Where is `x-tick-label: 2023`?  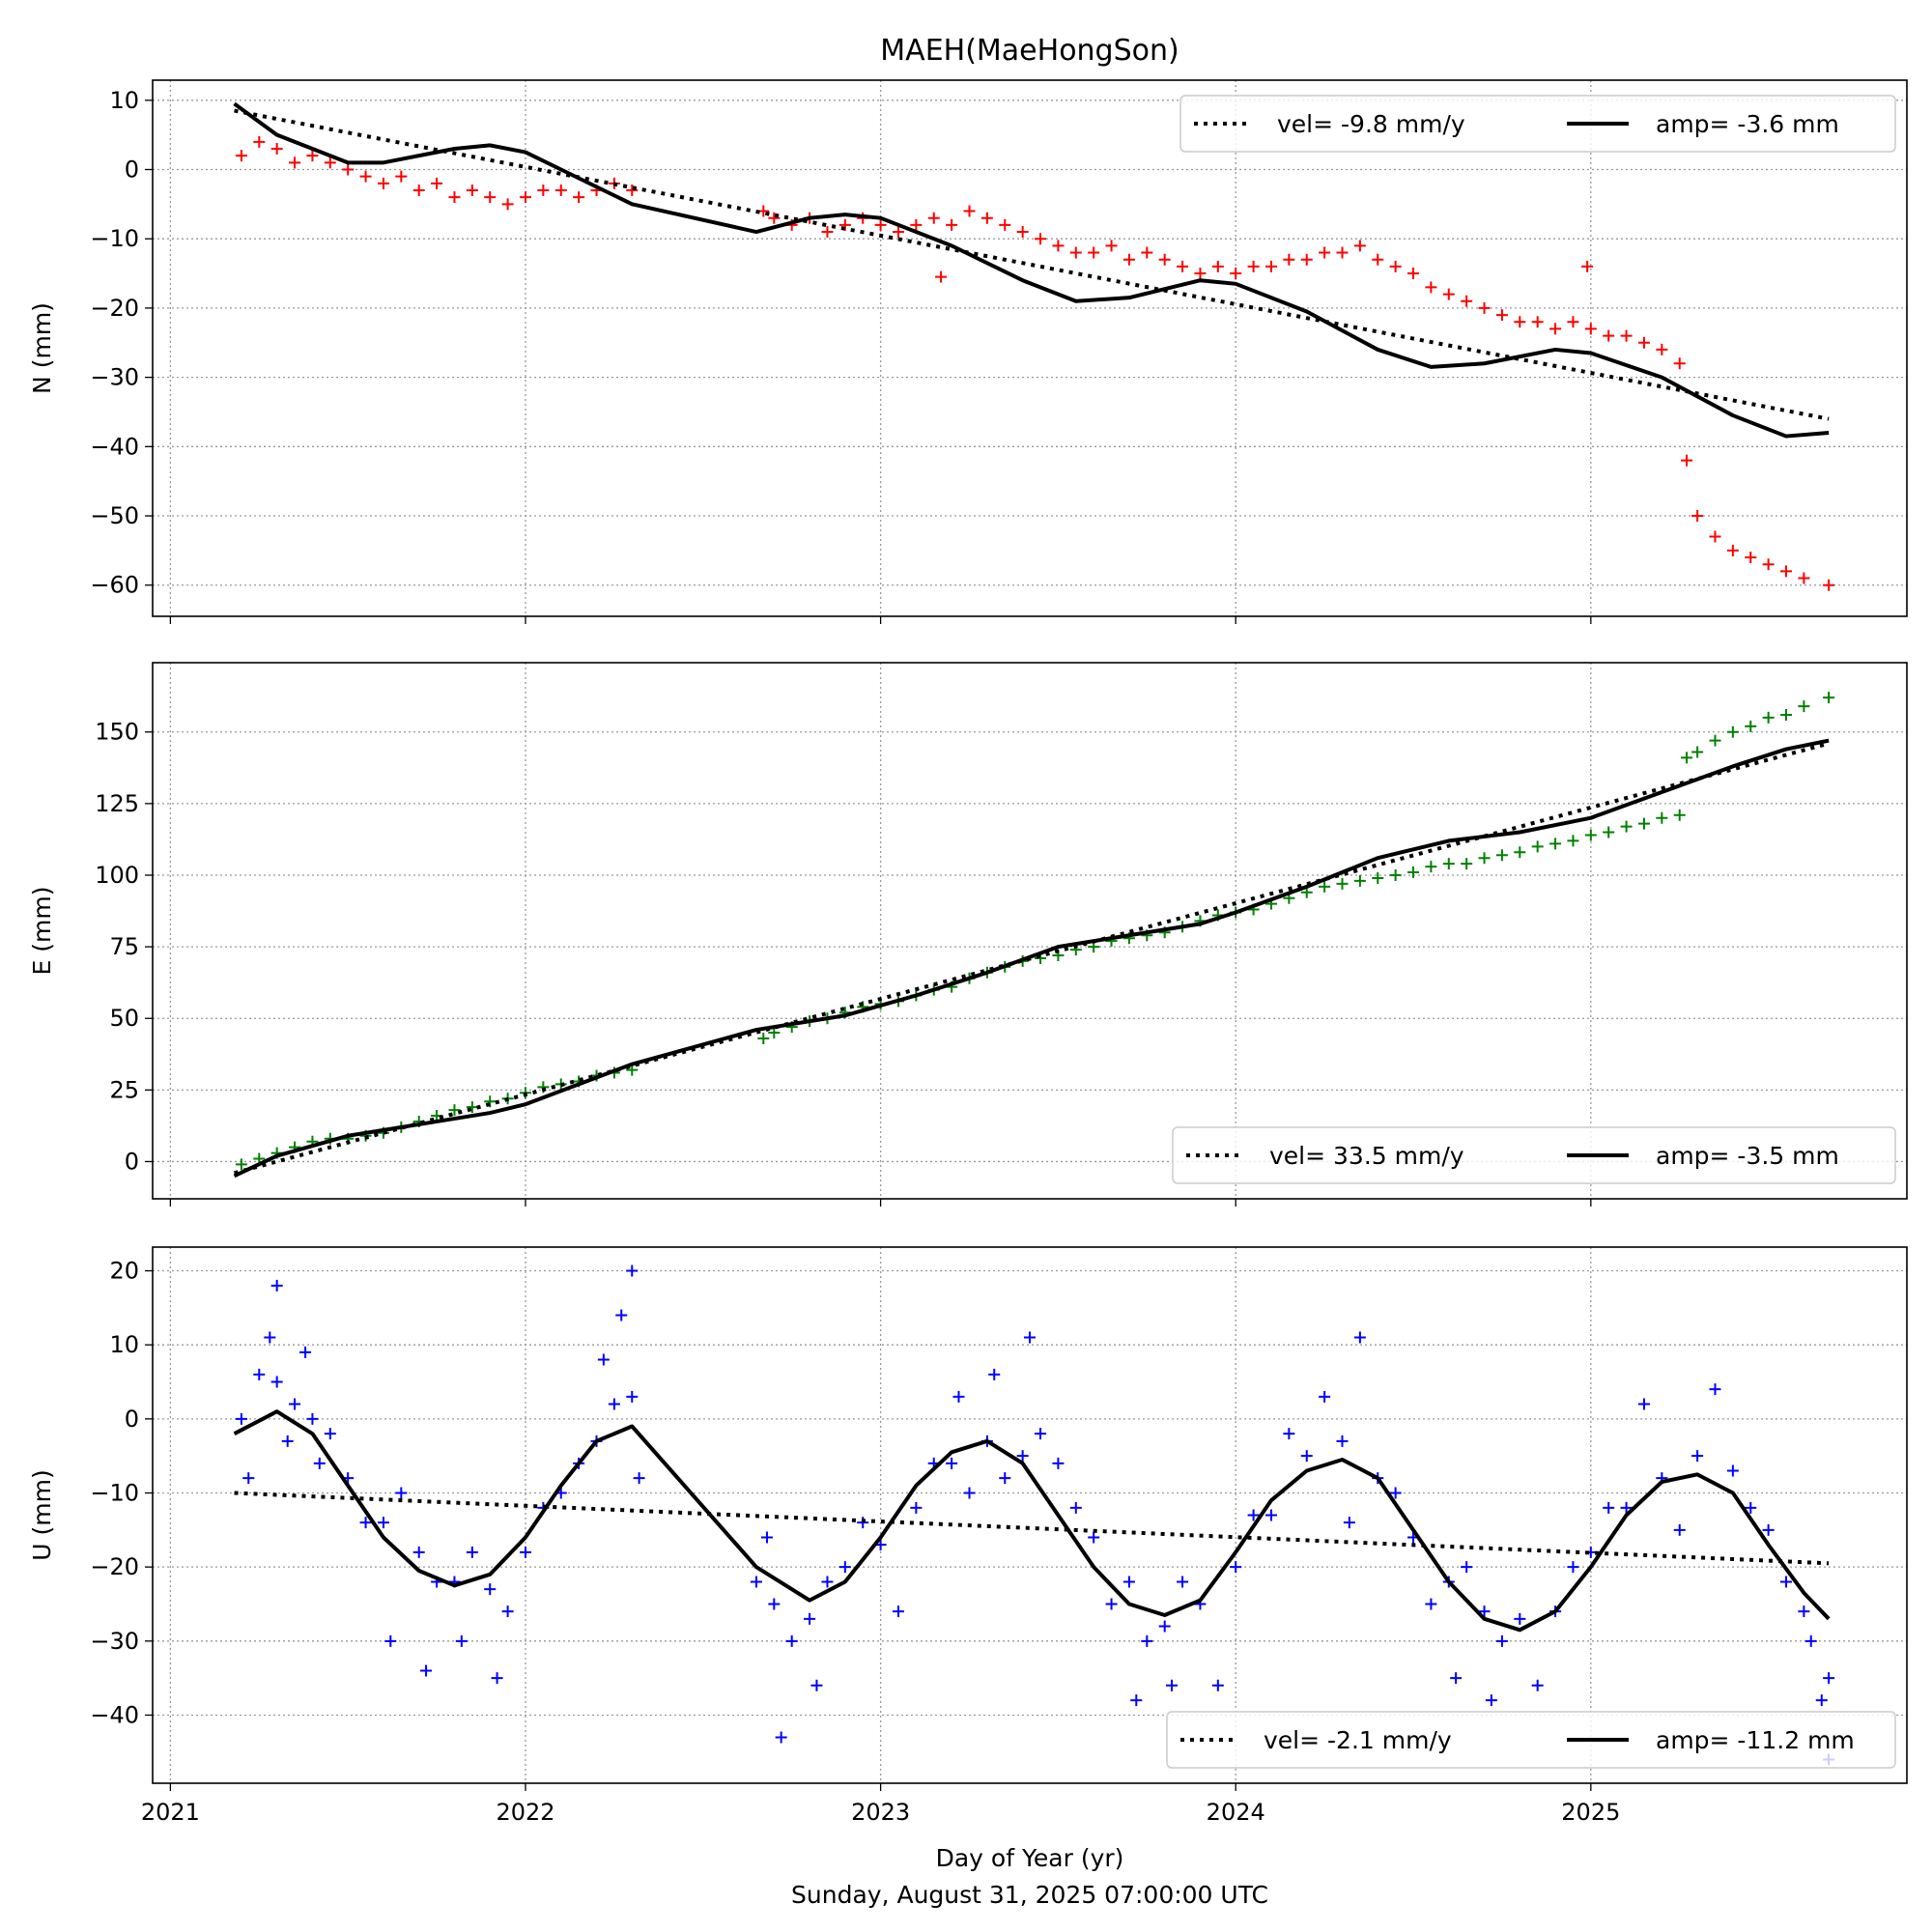
x-tick-label: 2023 is located at coordinates (880, 1812).